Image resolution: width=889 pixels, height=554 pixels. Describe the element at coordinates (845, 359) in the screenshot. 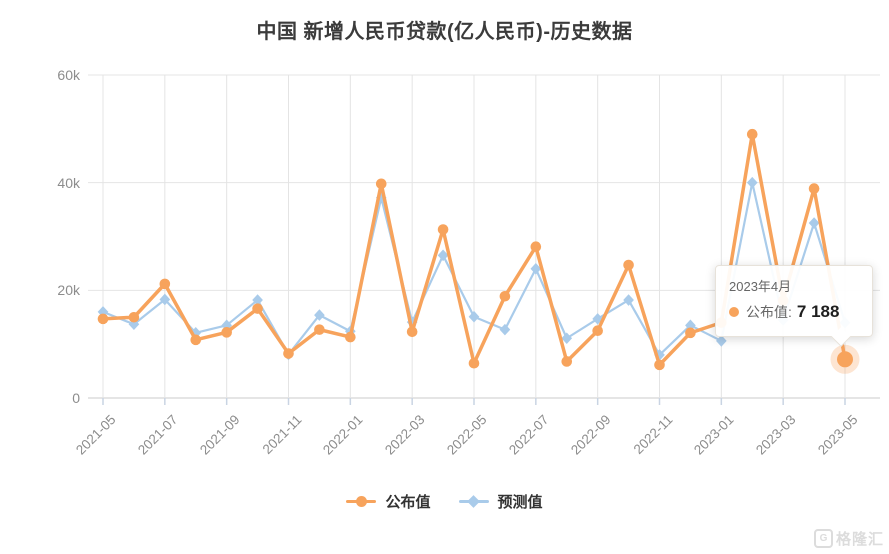

I see `highlighted-point` at that location.